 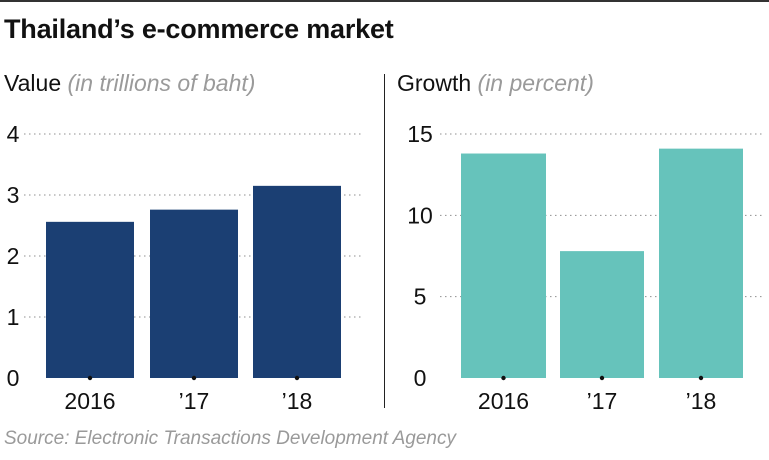 I want to click on growth-x-tick-label: ’17, so click(x=602, y=401).